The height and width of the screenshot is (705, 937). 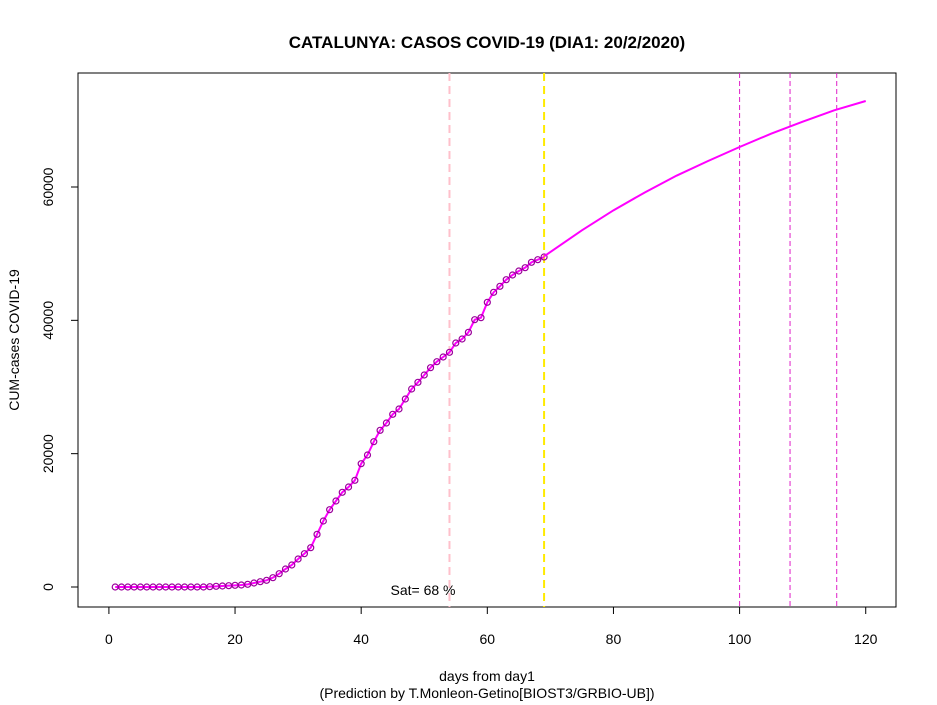 What do you see at coordinates (48, 320) in the screenshot?
I see `y-tick-label: 40000` at bounding box center [48, 320].